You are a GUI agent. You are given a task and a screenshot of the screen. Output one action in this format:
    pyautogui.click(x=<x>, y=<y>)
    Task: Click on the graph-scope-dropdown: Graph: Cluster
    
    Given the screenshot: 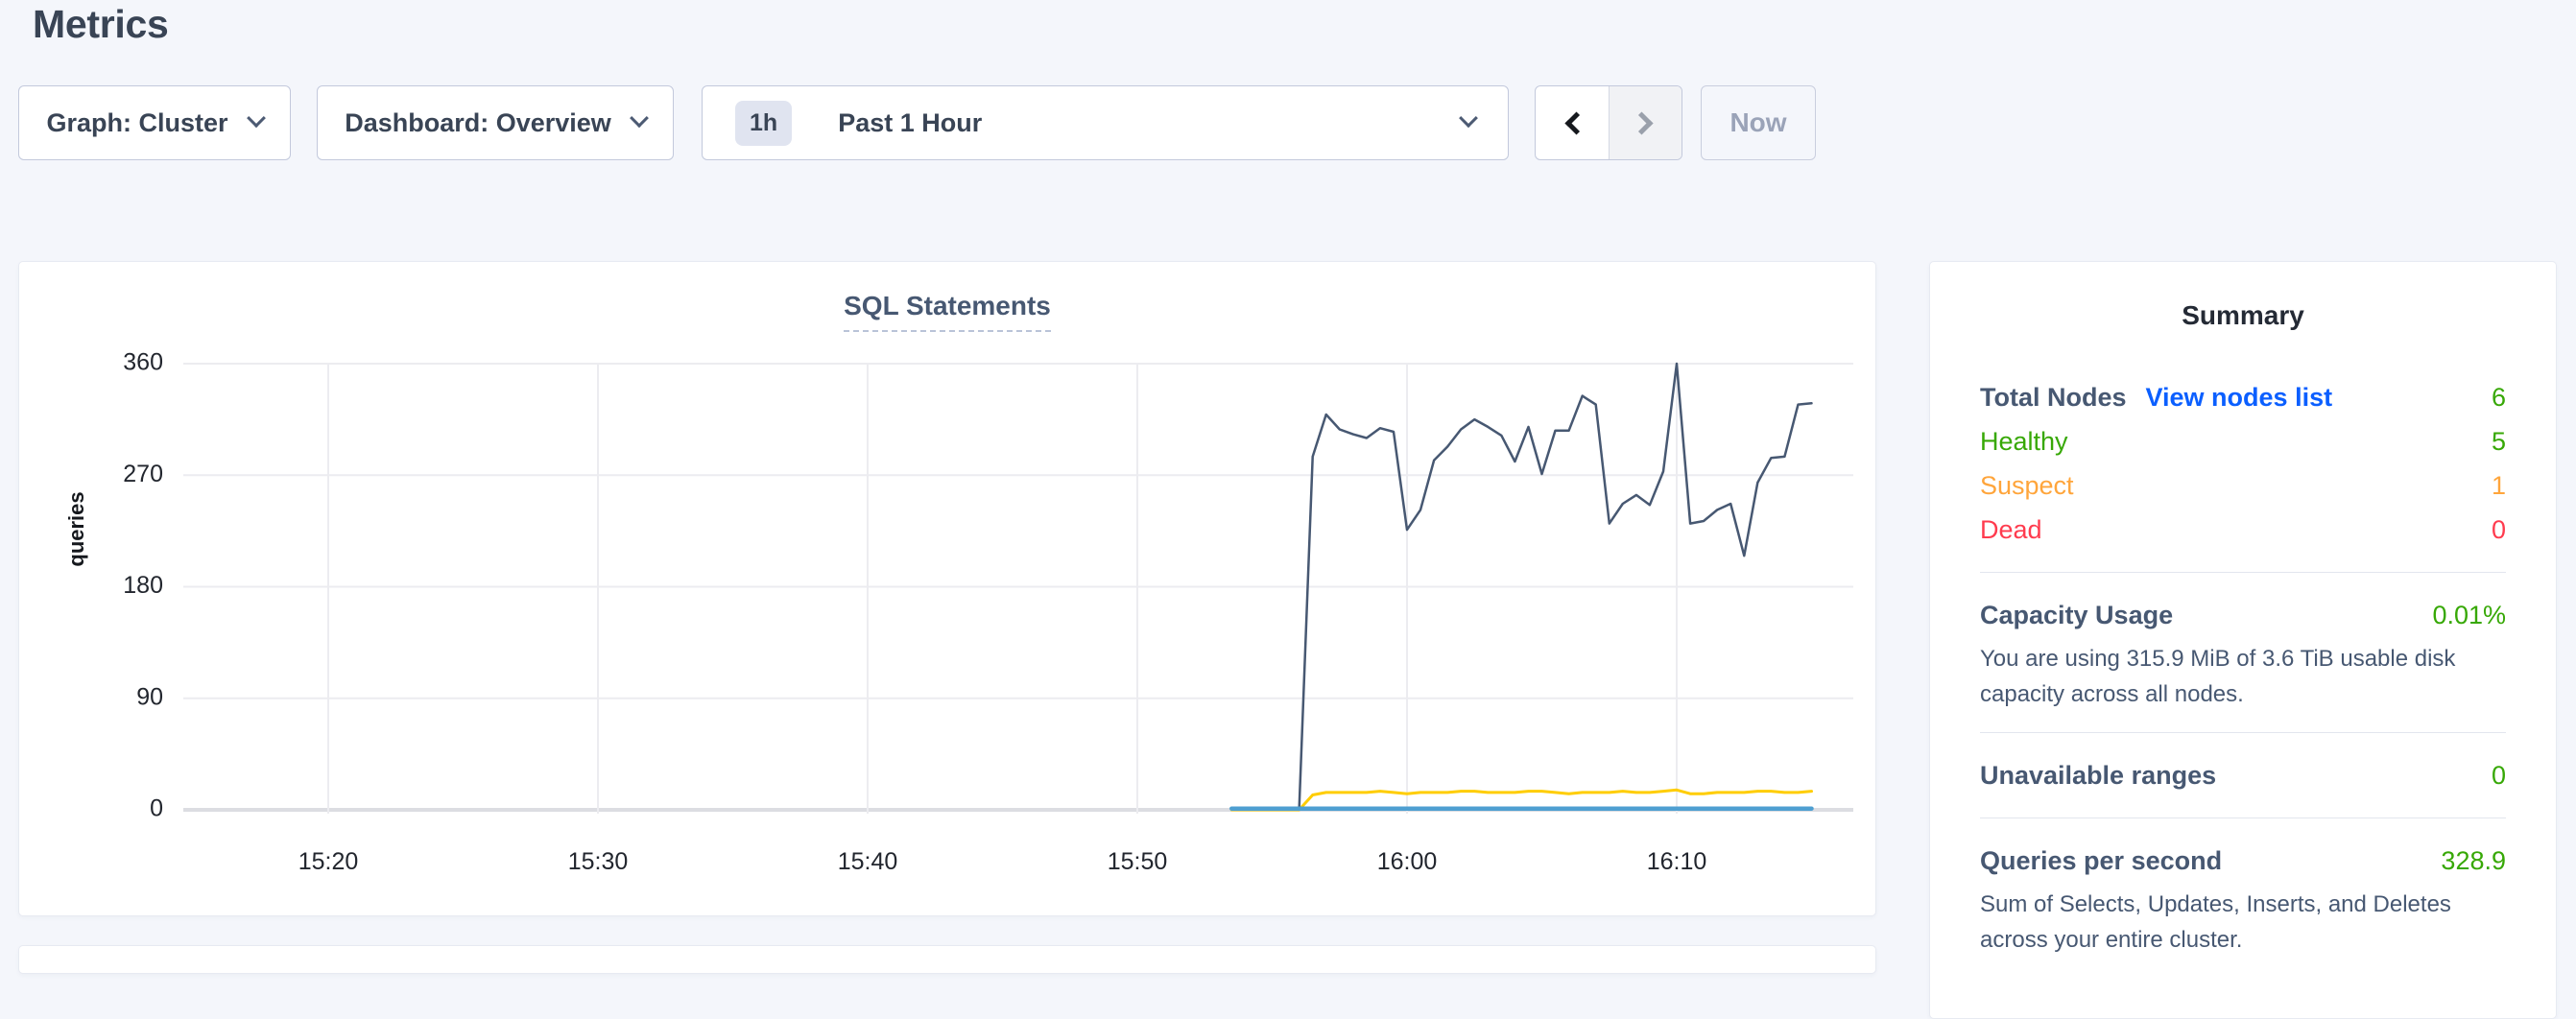 What is the action you would take?
    pyautogui.click(x=154, y=122)
    